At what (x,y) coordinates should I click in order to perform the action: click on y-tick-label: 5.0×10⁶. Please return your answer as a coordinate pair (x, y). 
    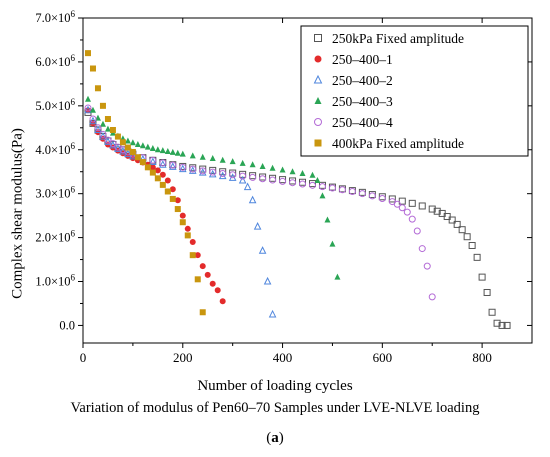
    Looking at the image, I should click on (55, 105).